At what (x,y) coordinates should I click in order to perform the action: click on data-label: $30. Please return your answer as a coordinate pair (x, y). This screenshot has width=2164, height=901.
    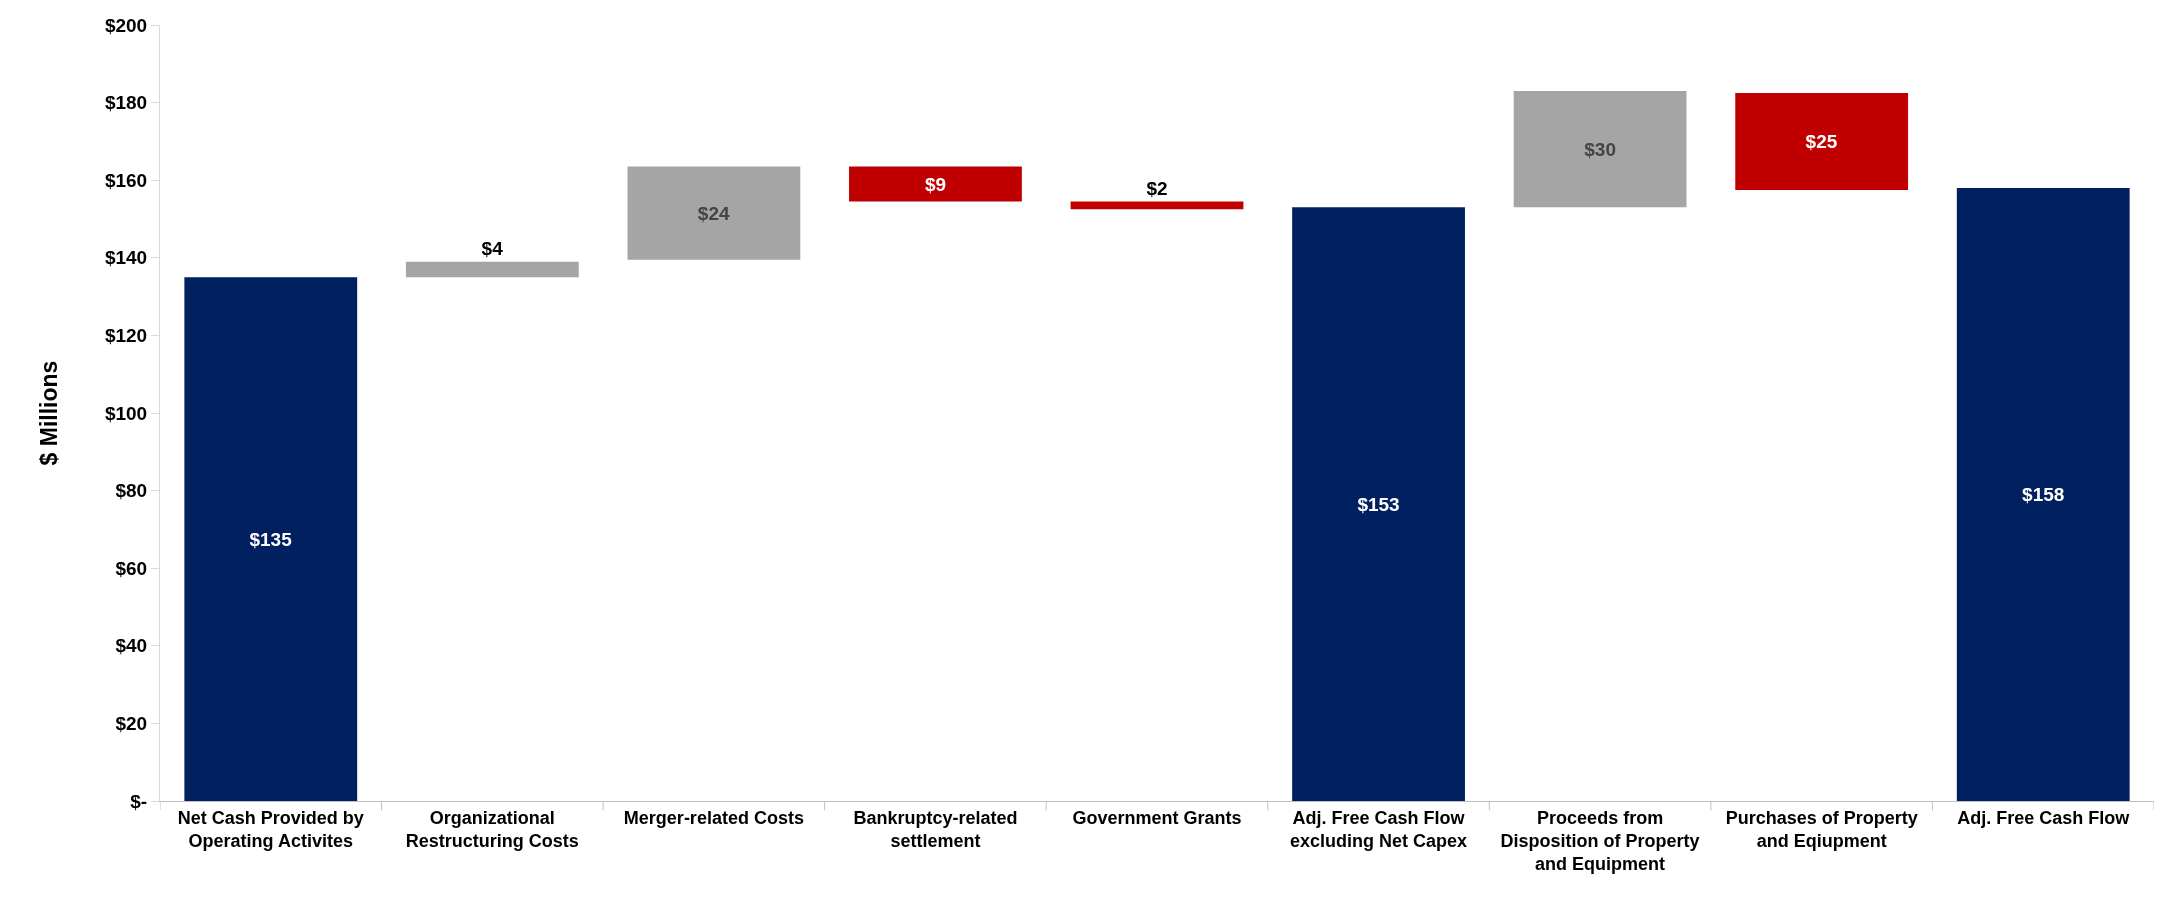
    Looking at the image, I should click on (1600, 149).